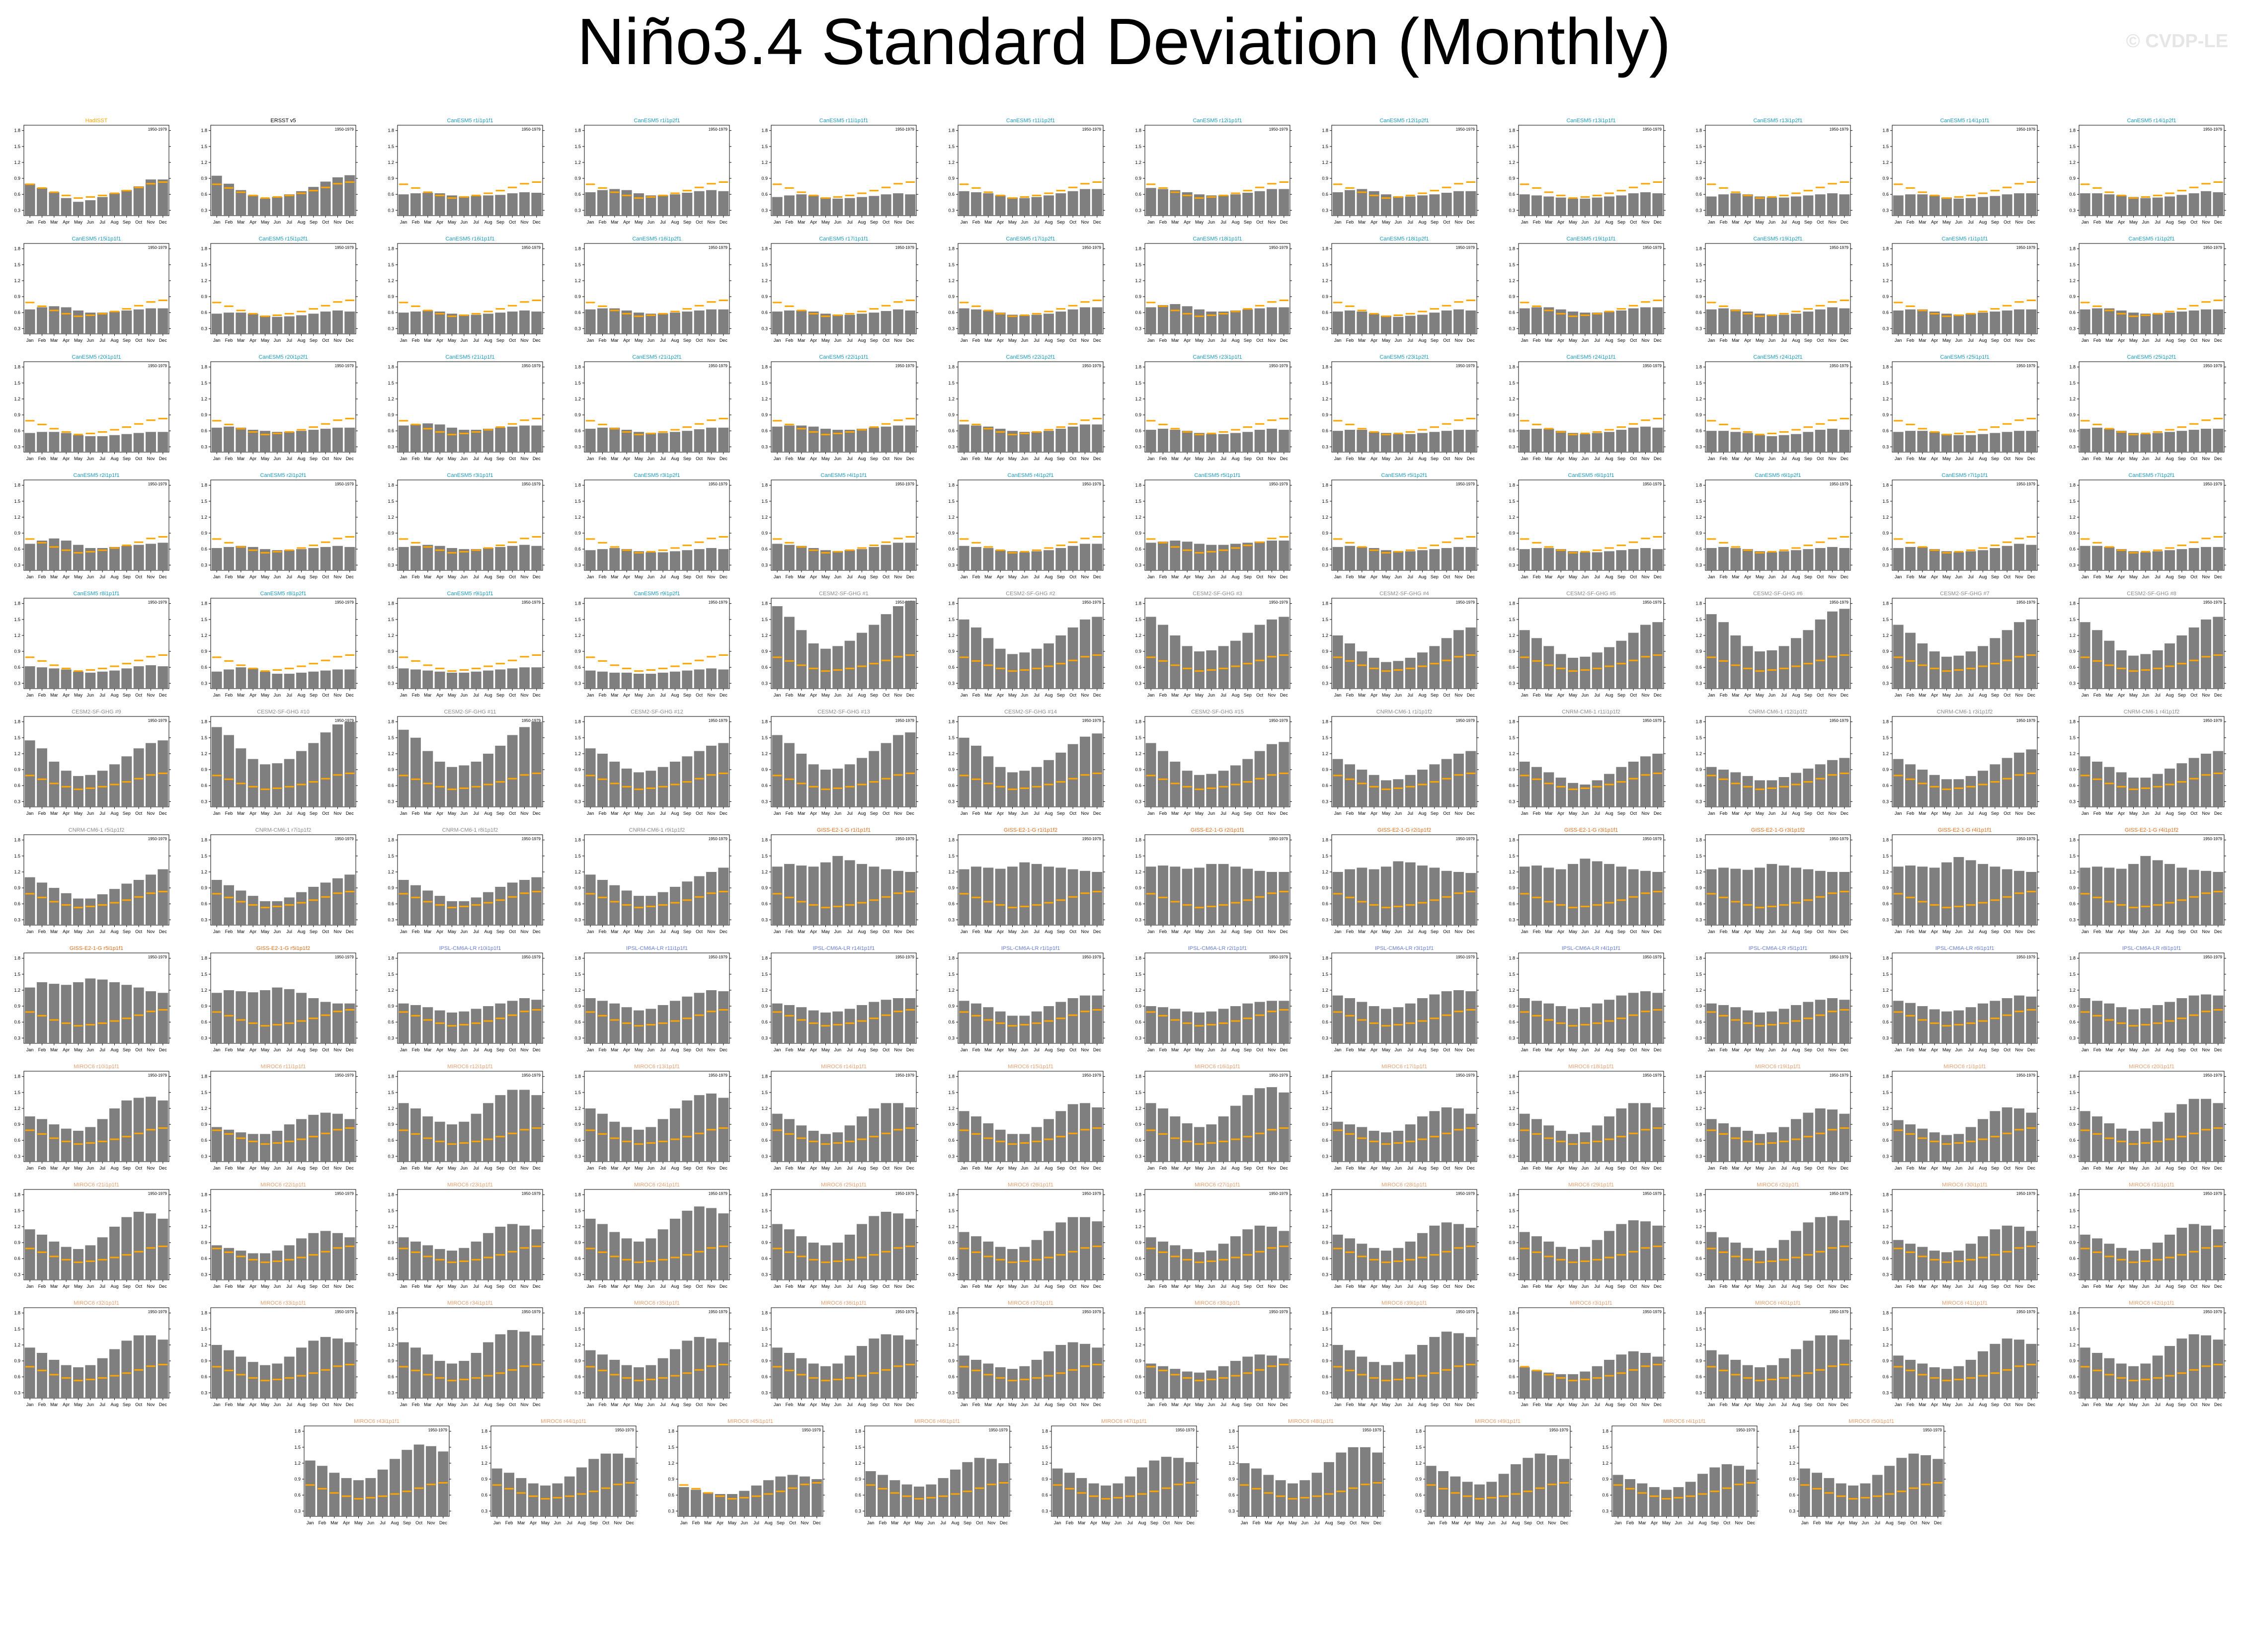 The width and height of the screenshot is (2248, 1652). I want to click on x-tick-label: Sep, so click(1248, 341).